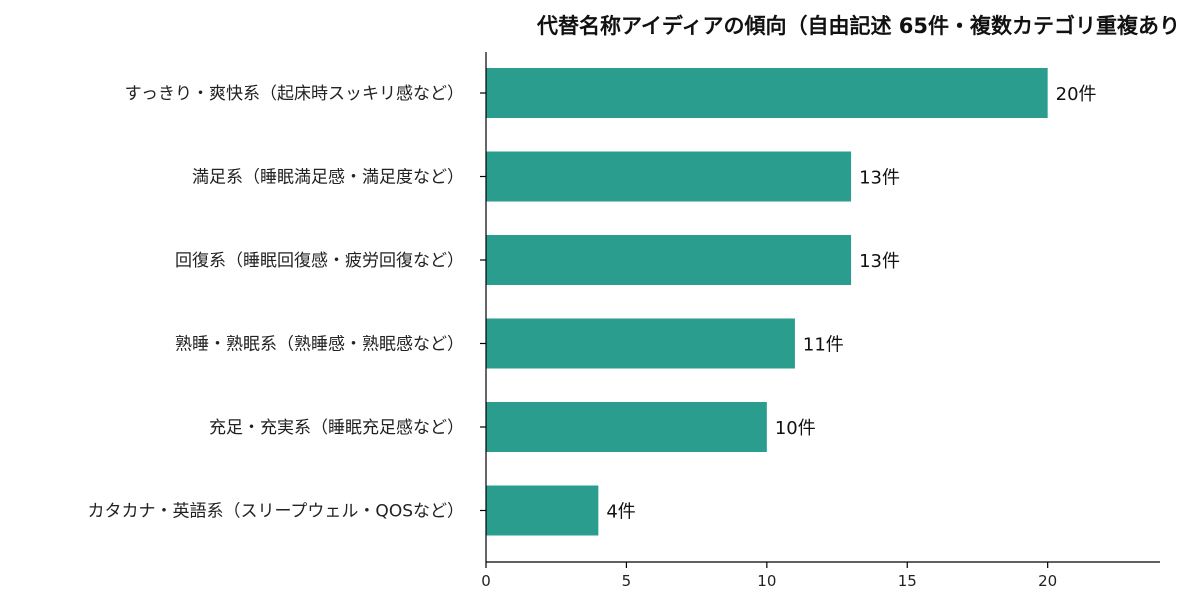  I want to click on data-label: 10件, so click(795, 428).